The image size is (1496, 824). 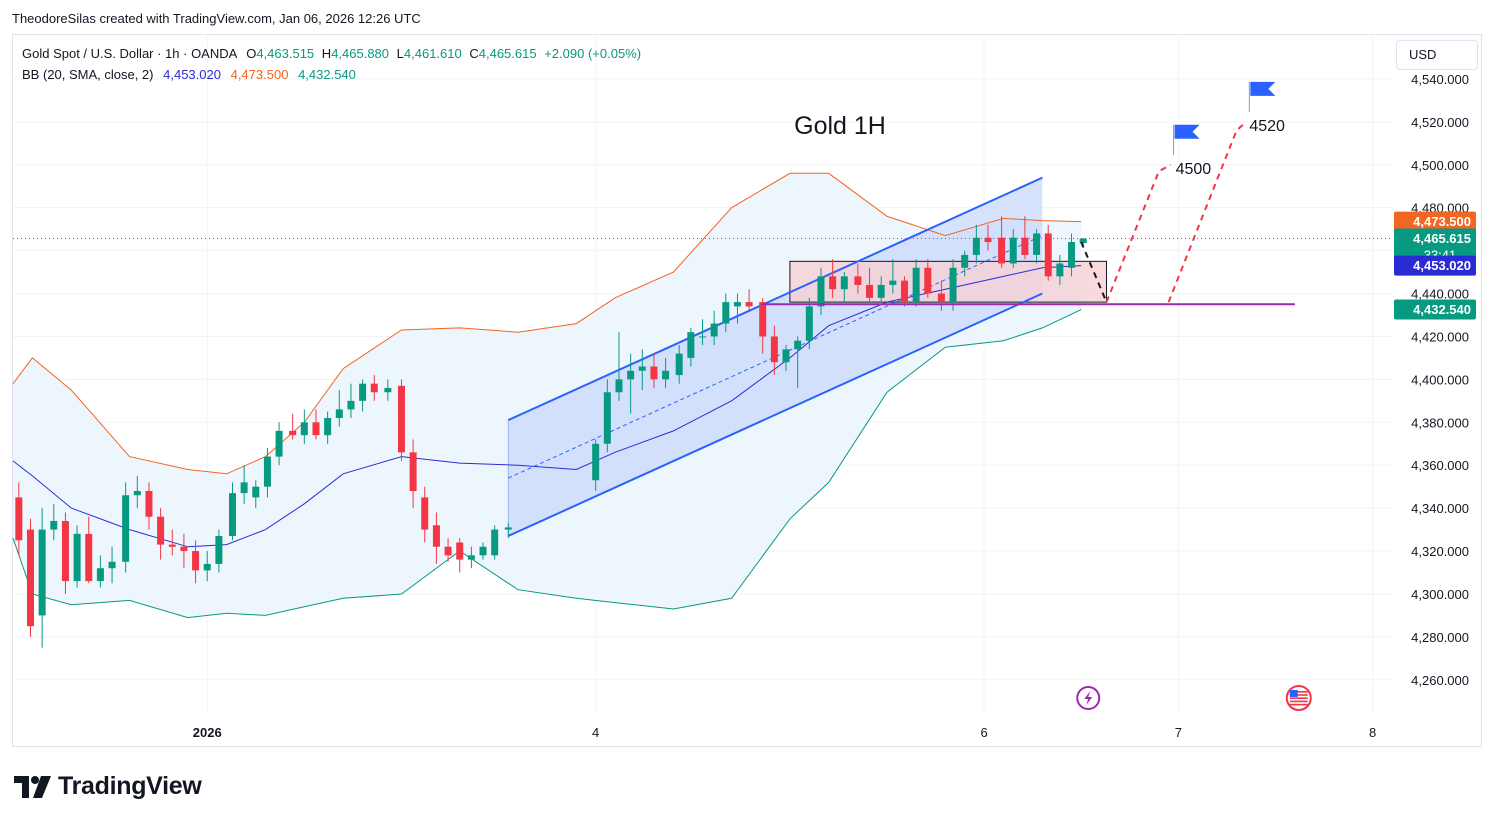 What do you see at coordinates (1440, 122) in the screenshot?
I see `y-tick-label: 4,520.000` at bounding box center [1440, 122].